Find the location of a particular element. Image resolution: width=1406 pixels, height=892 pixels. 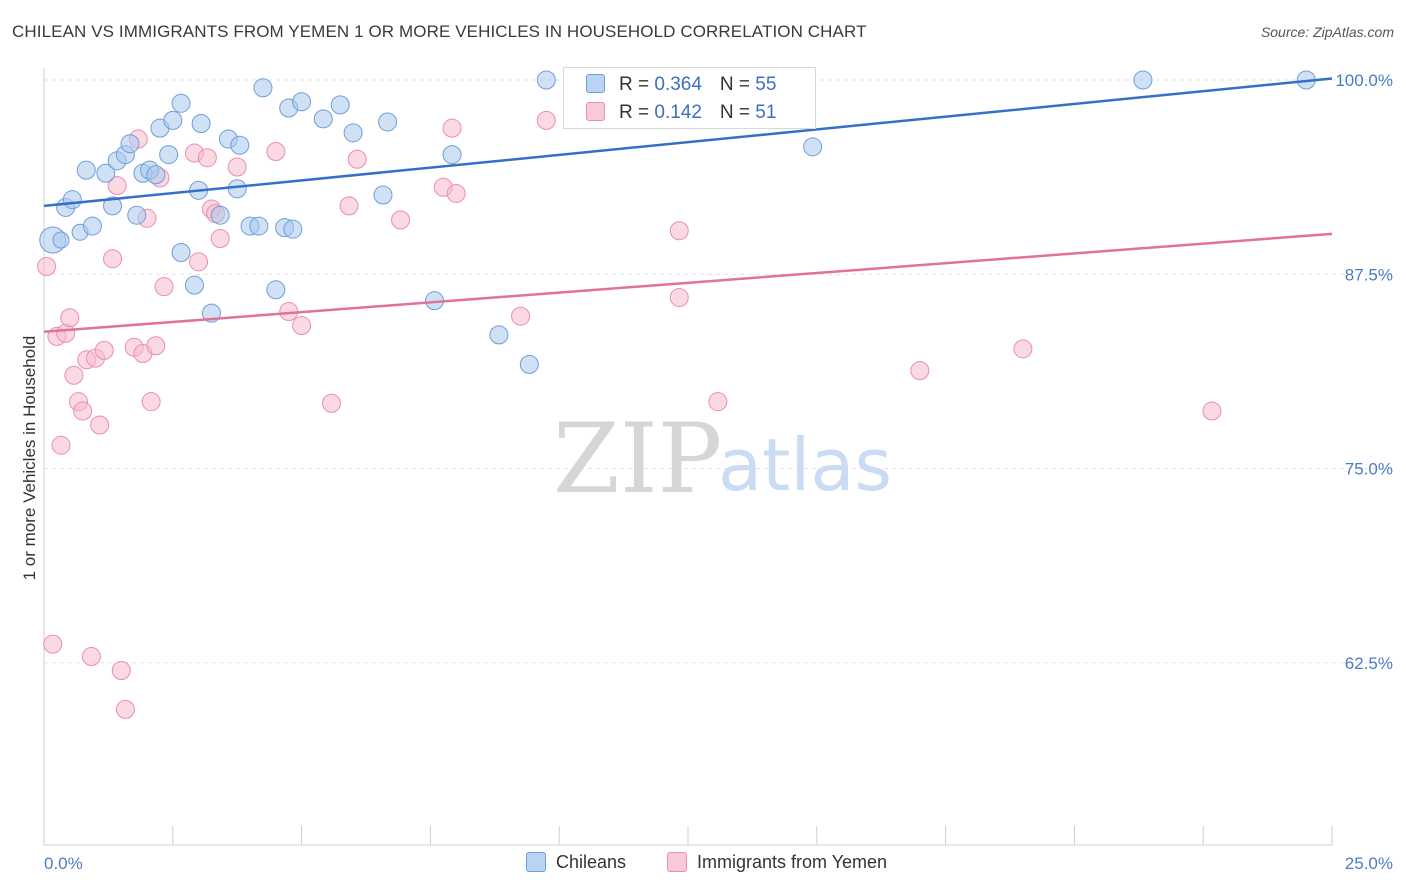

legend-swatch-pink is located at coordinates (595, 111).